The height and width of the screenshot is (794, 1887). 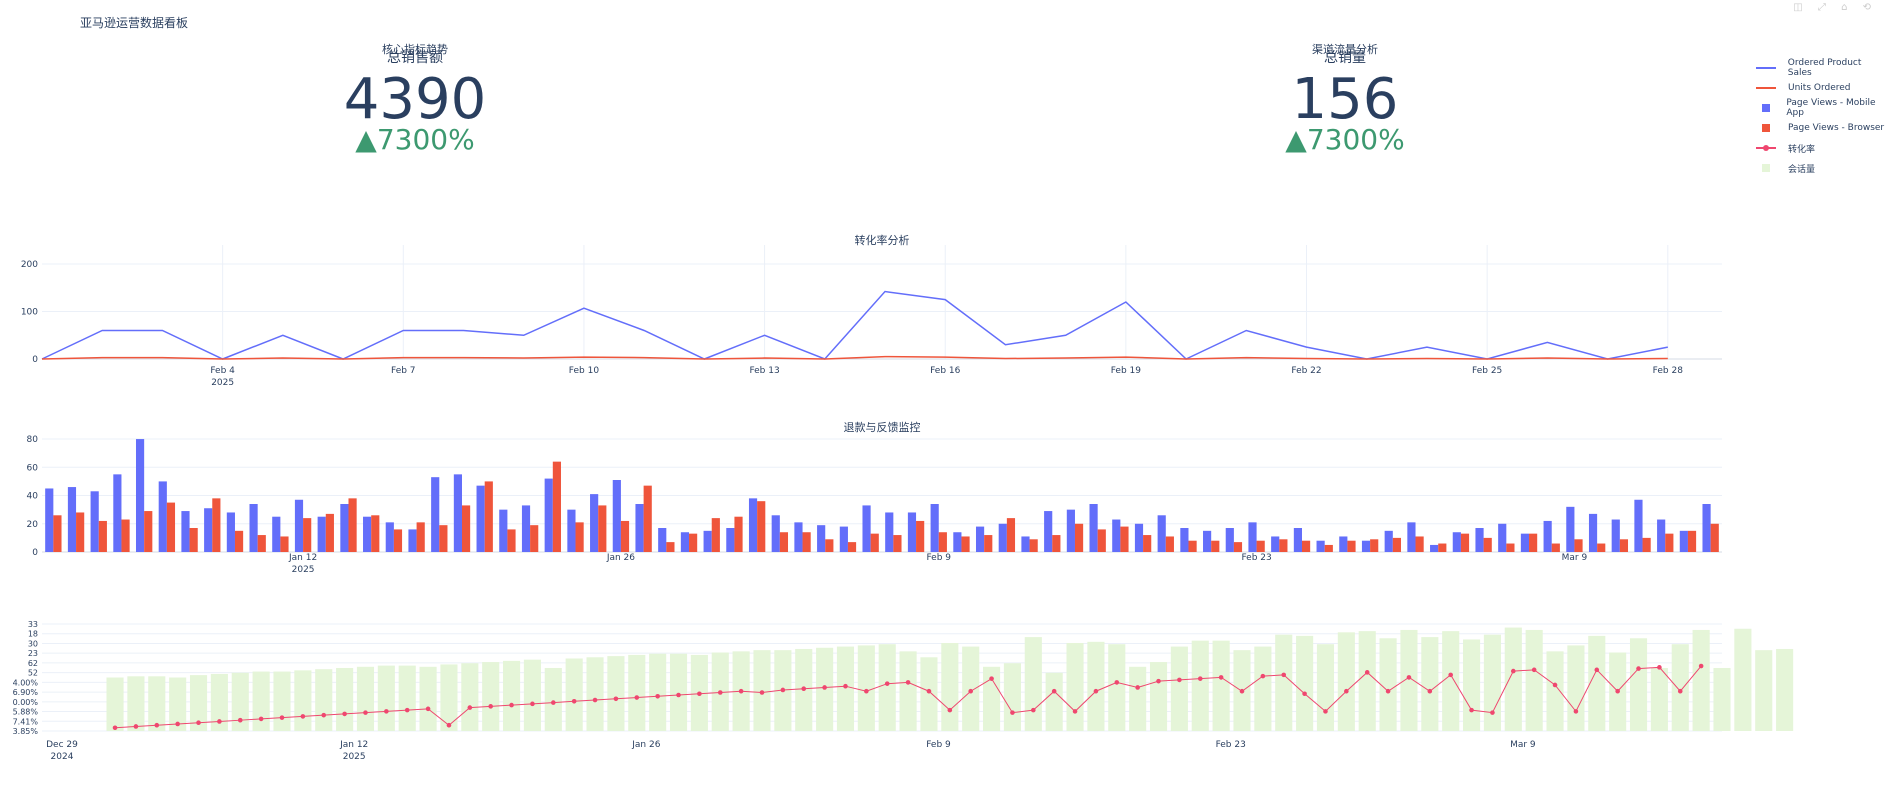 What do you see at coordinates (620, 558) in the screenshot?
I see `x-tick-label: Jan 26` at bounding box center [620, 558].